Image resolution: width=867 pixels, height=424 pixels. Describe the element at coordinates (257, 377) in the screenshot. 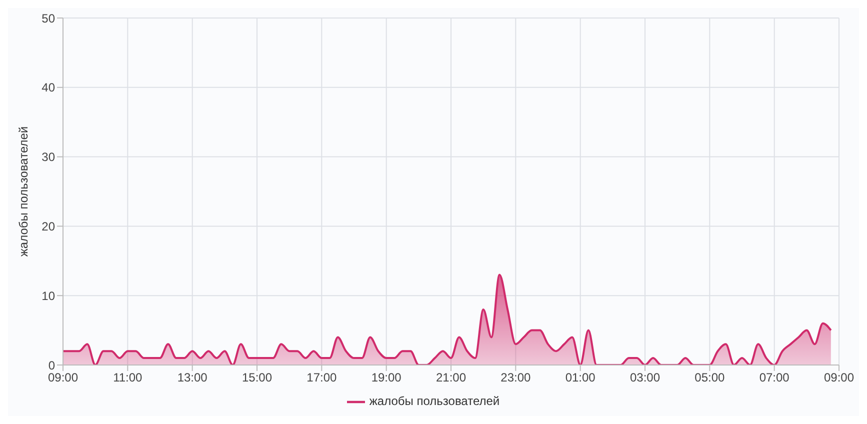

I see `x-tick-label: 15:00` at that location.